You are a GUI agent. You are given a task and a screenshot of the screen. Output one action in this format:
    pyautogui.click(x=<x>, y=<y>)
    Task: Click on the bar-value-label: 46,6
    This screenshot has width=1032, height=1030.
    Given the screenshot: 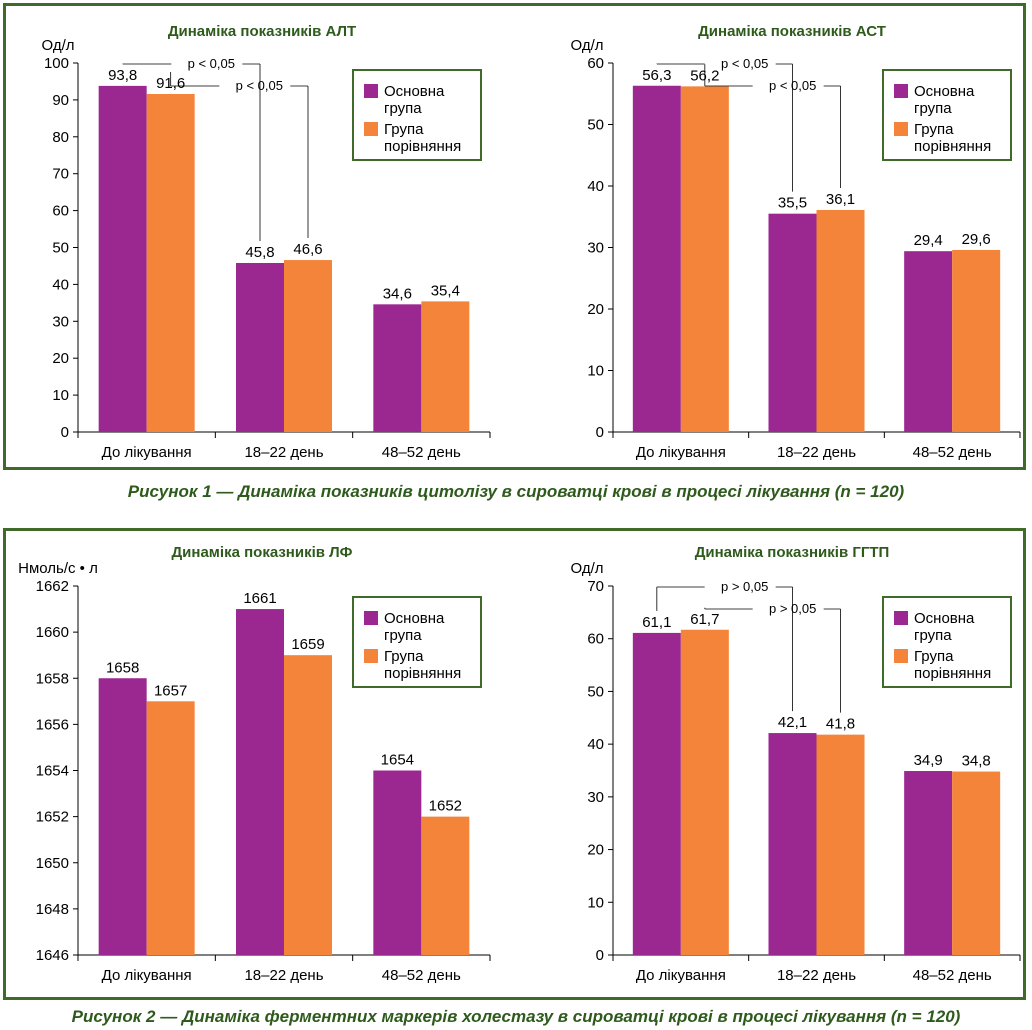 What is the action you would take?
    pyautogui.click(x=307, y=249)
    